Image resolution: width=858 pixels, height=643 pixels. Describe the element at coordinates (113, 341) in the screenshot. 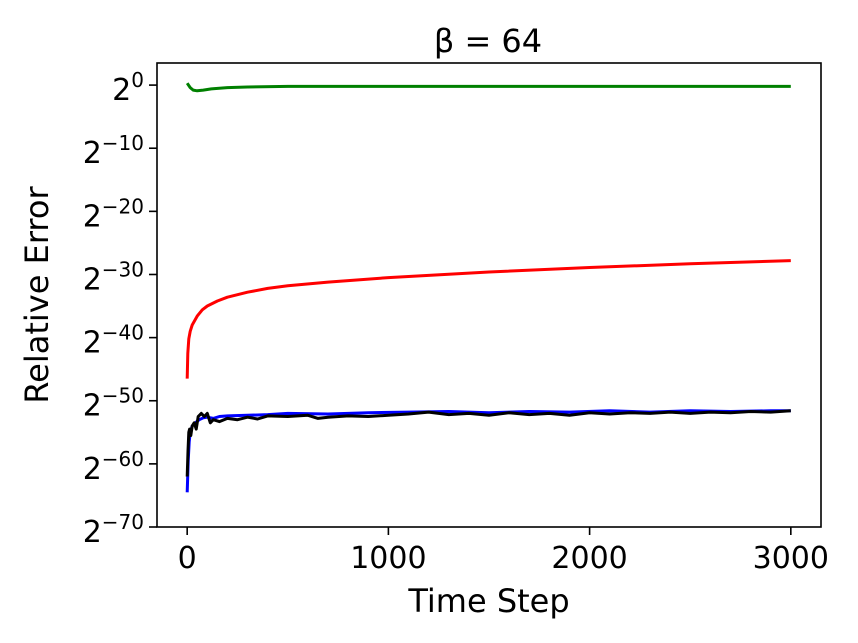

I see `y-tick-label: 2−40` at that location.